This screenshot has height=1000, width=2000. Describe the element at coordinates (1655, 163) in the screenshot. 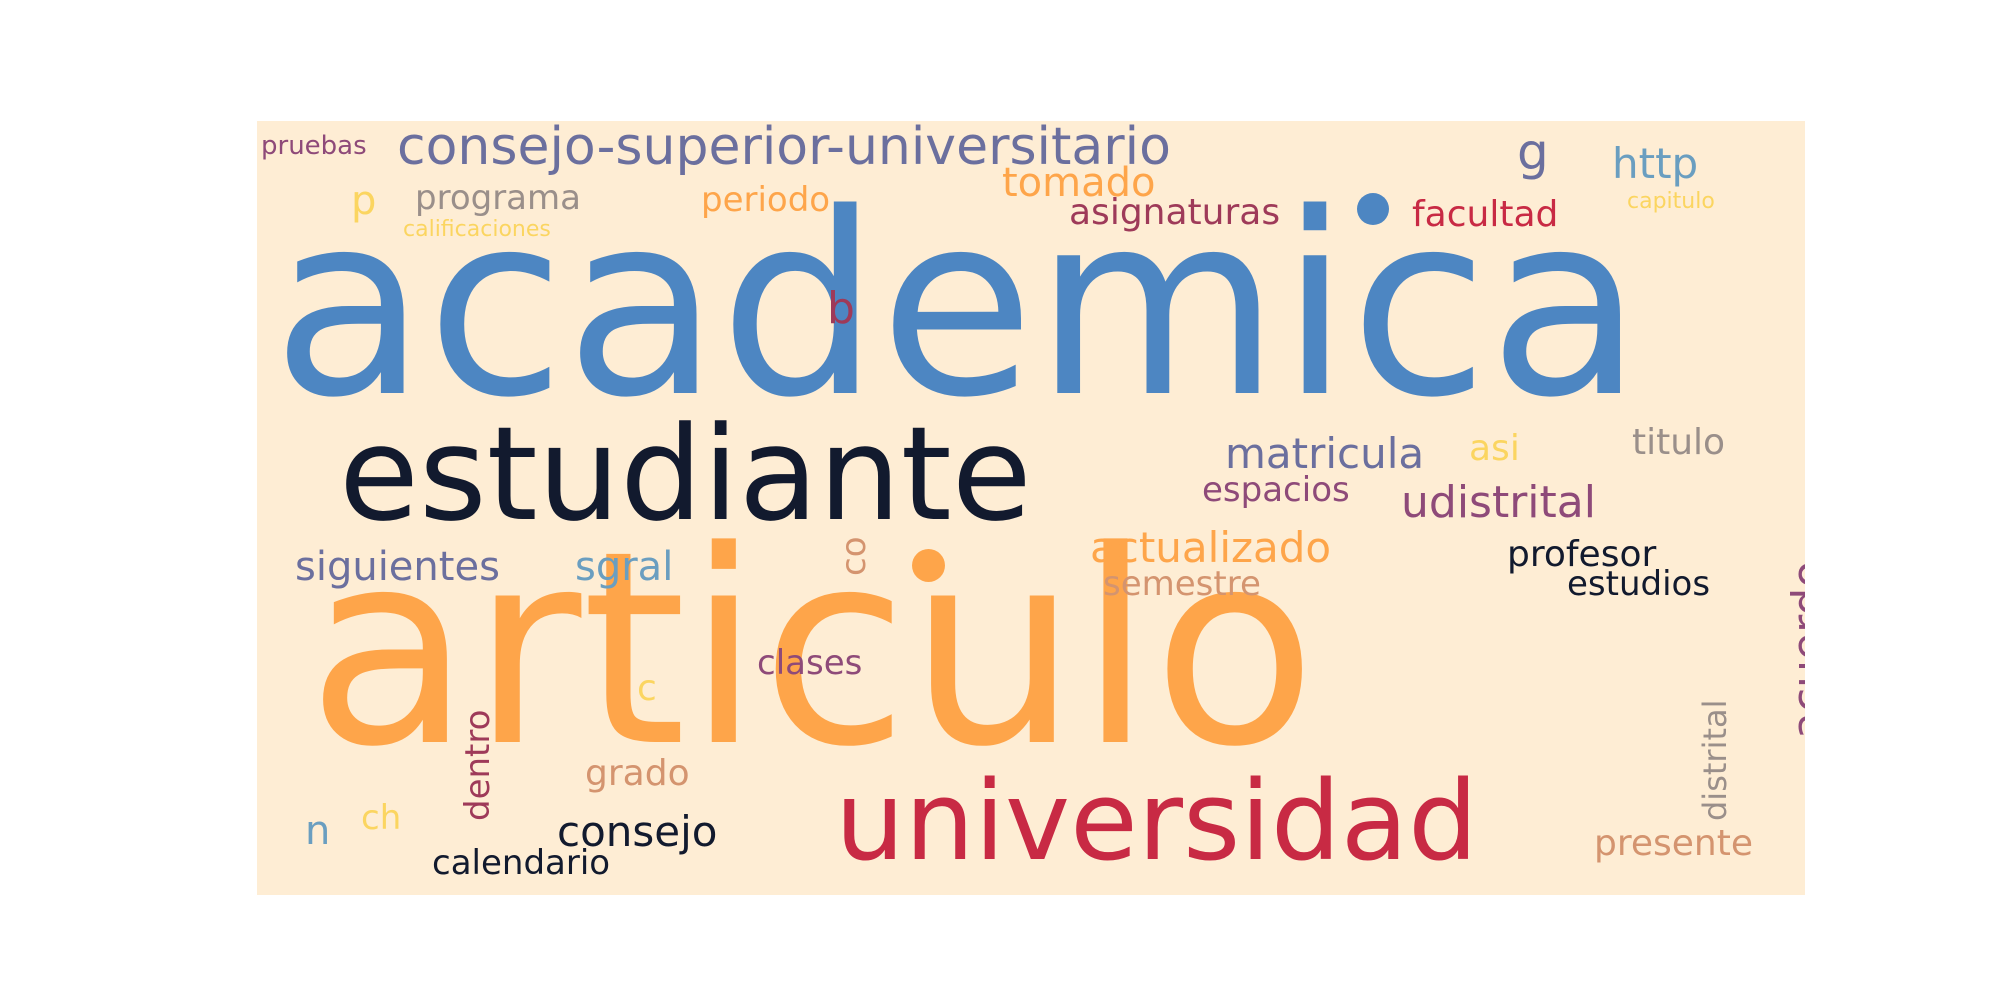

I see `word-http: http` at that location.